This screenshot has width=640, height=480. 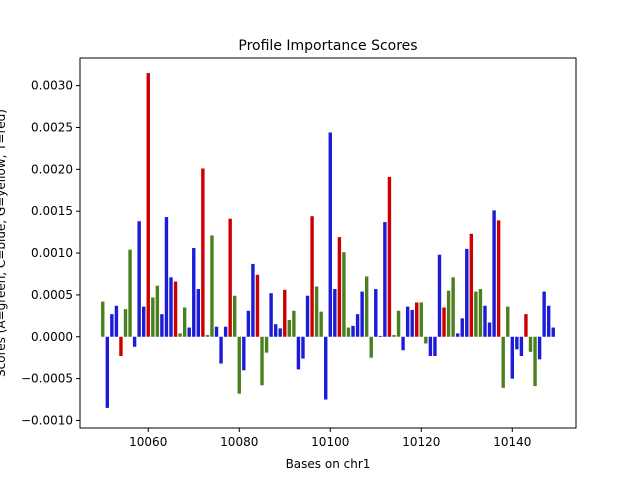 I want to click on x-axis-ticks: 10060 10080 10100 10120 10140, so click(x=330, y=438).